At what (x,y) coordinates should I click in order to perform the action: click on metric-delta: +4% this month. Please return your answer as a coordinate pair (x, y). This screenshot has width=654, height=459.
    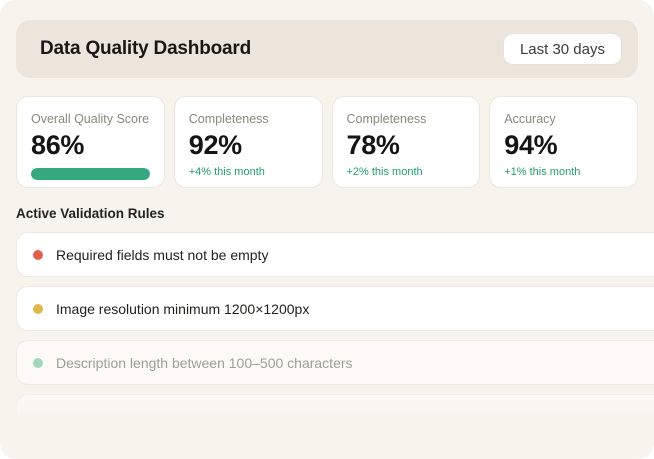
    Looking at the image, I should click on (226, 172).